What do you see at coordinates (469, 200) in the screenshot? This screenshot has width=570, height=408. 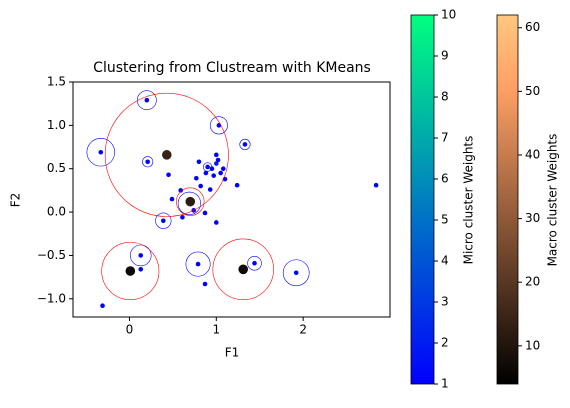 I see `micro-colorbar-label: Micro cluster Weights` at bounding box center [469, 200].